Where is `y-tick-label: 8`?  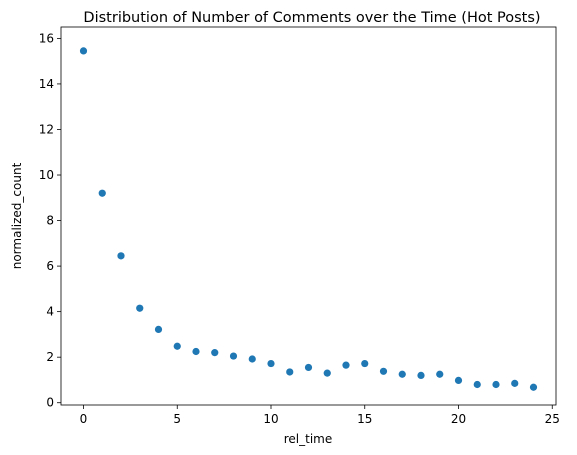 y-tick-label: 8 is located at coordinates (50, 221).